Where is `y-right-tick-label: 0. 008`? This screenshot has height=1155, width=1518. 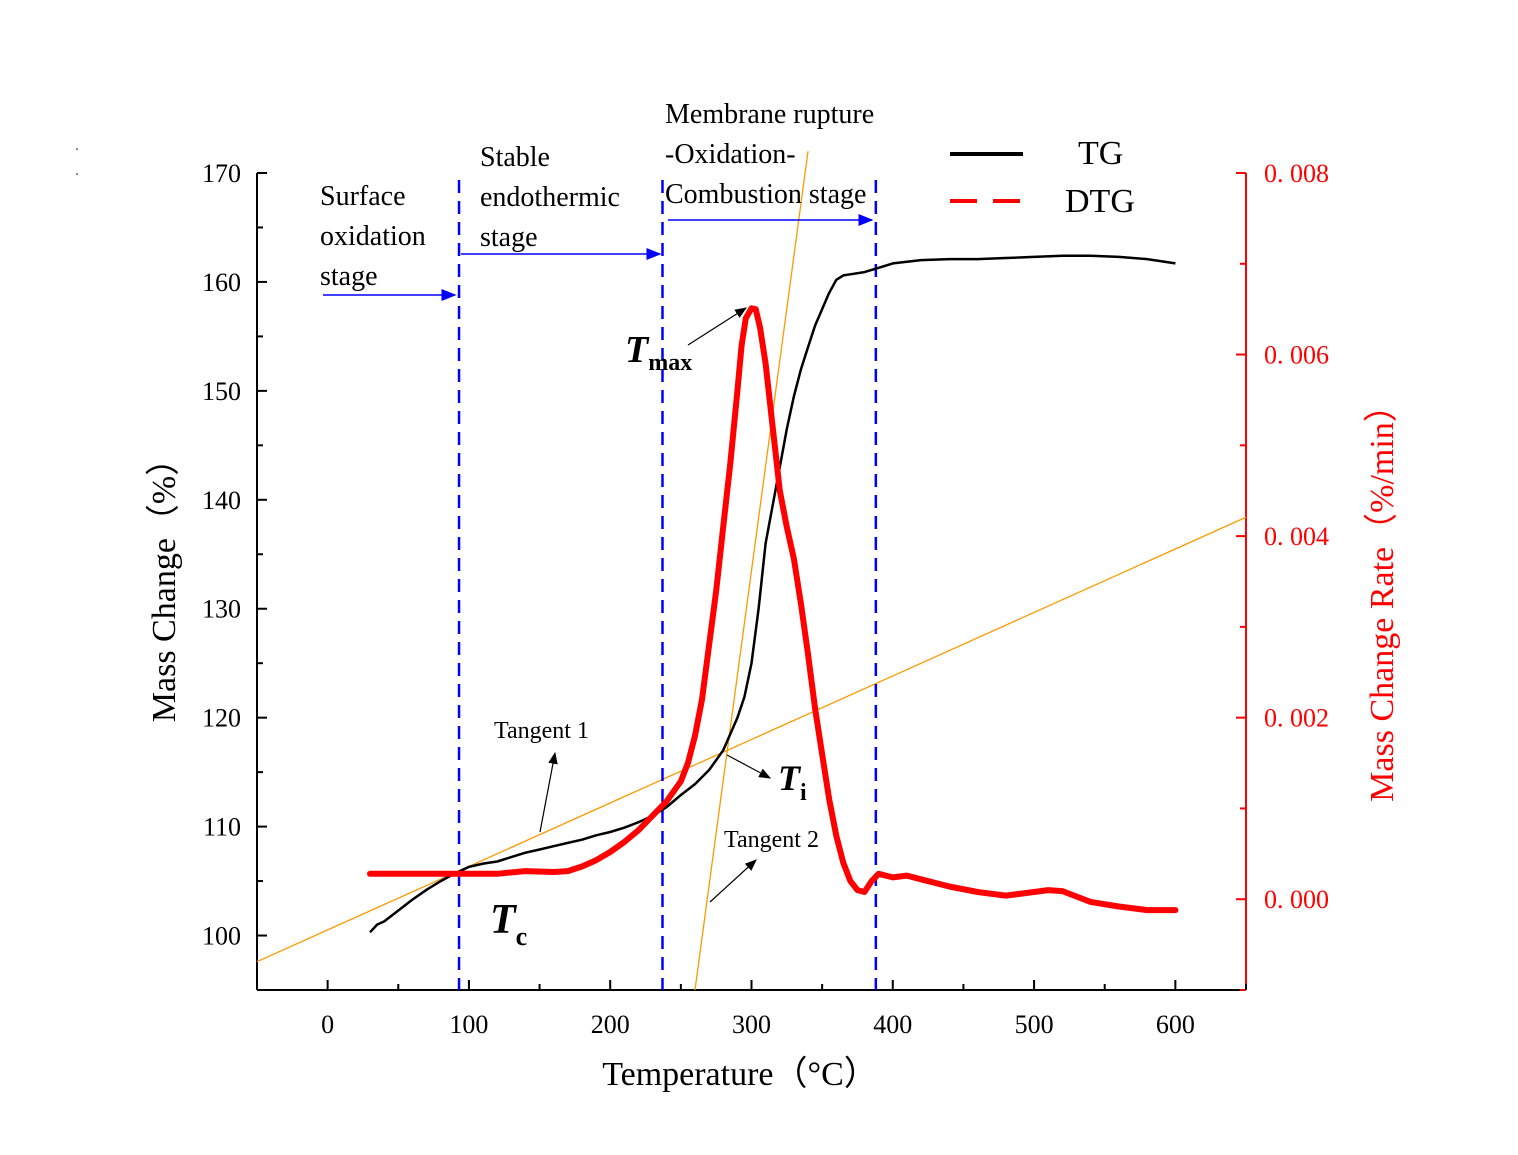 y-right-tick-label: 0. 008 is located at coordinates (1296, 173).